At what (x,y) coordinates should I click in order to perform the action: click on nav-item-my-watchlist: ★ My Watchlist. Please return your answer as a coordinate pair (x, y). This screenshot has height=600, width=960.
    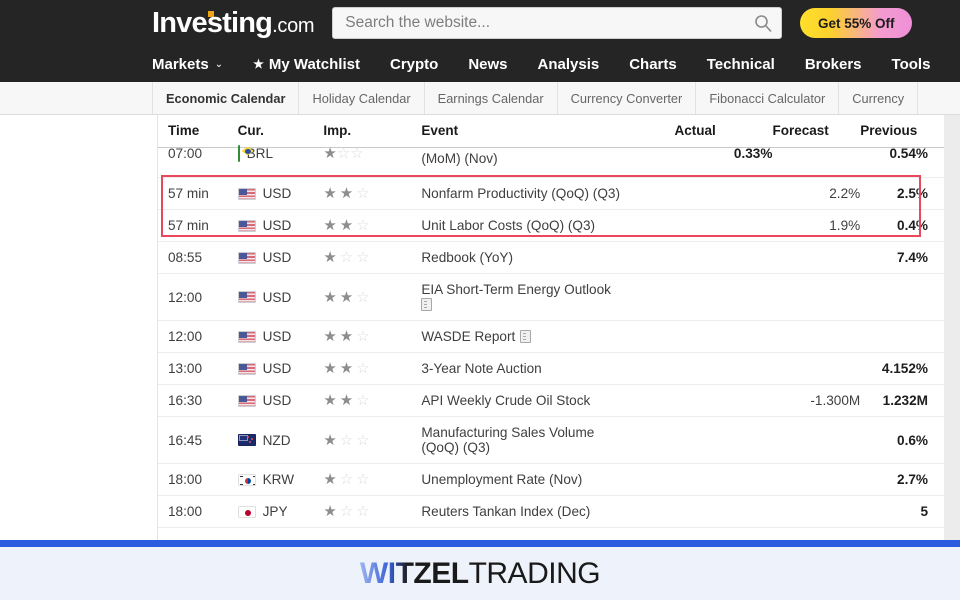
    Looking at the image, I should click on (306, 64).